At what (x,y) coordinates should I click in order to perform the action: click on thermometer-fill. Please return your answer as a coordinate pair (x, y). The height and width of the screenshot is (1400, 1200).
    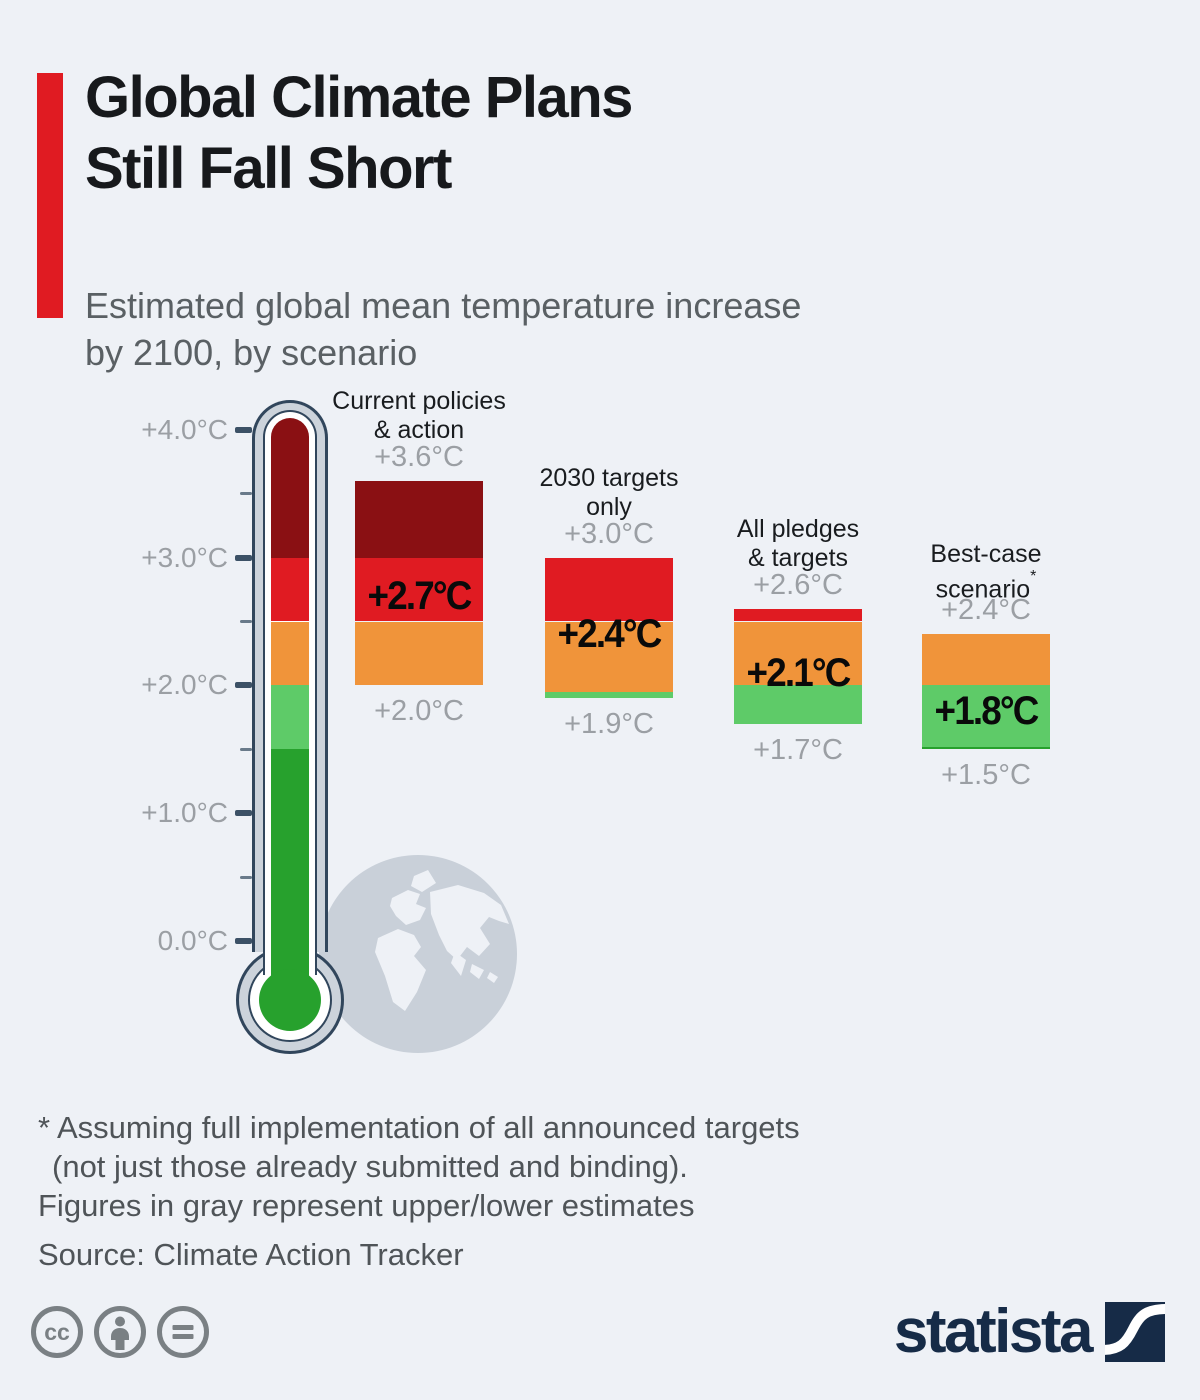
    Looking at the image, I should click on (290, 712).